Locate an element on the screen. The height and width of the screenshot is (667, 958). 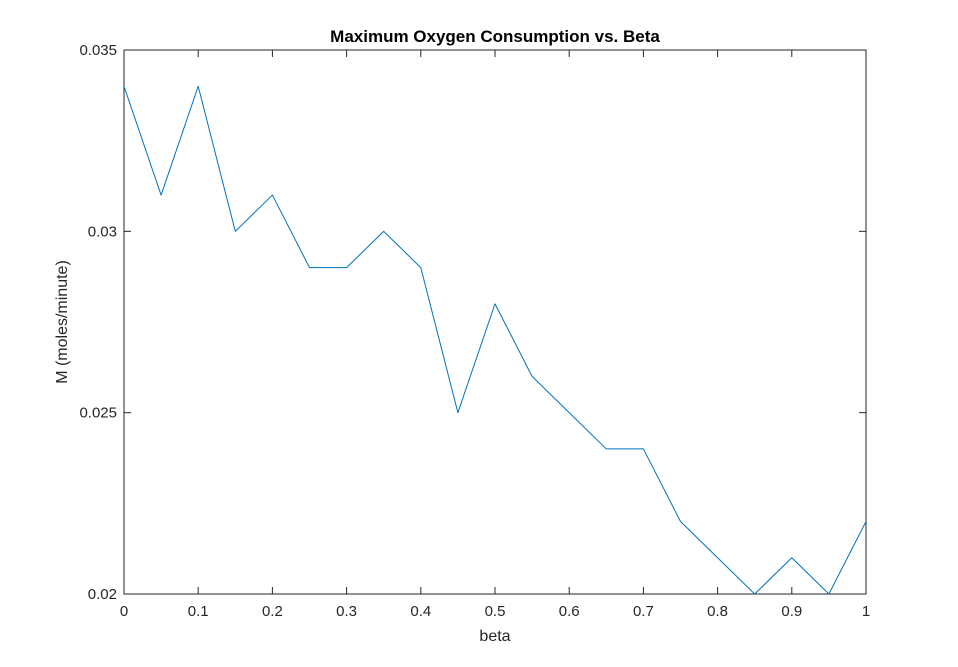
x-tick-label: 0.8 is located at coordinates (717, 611).